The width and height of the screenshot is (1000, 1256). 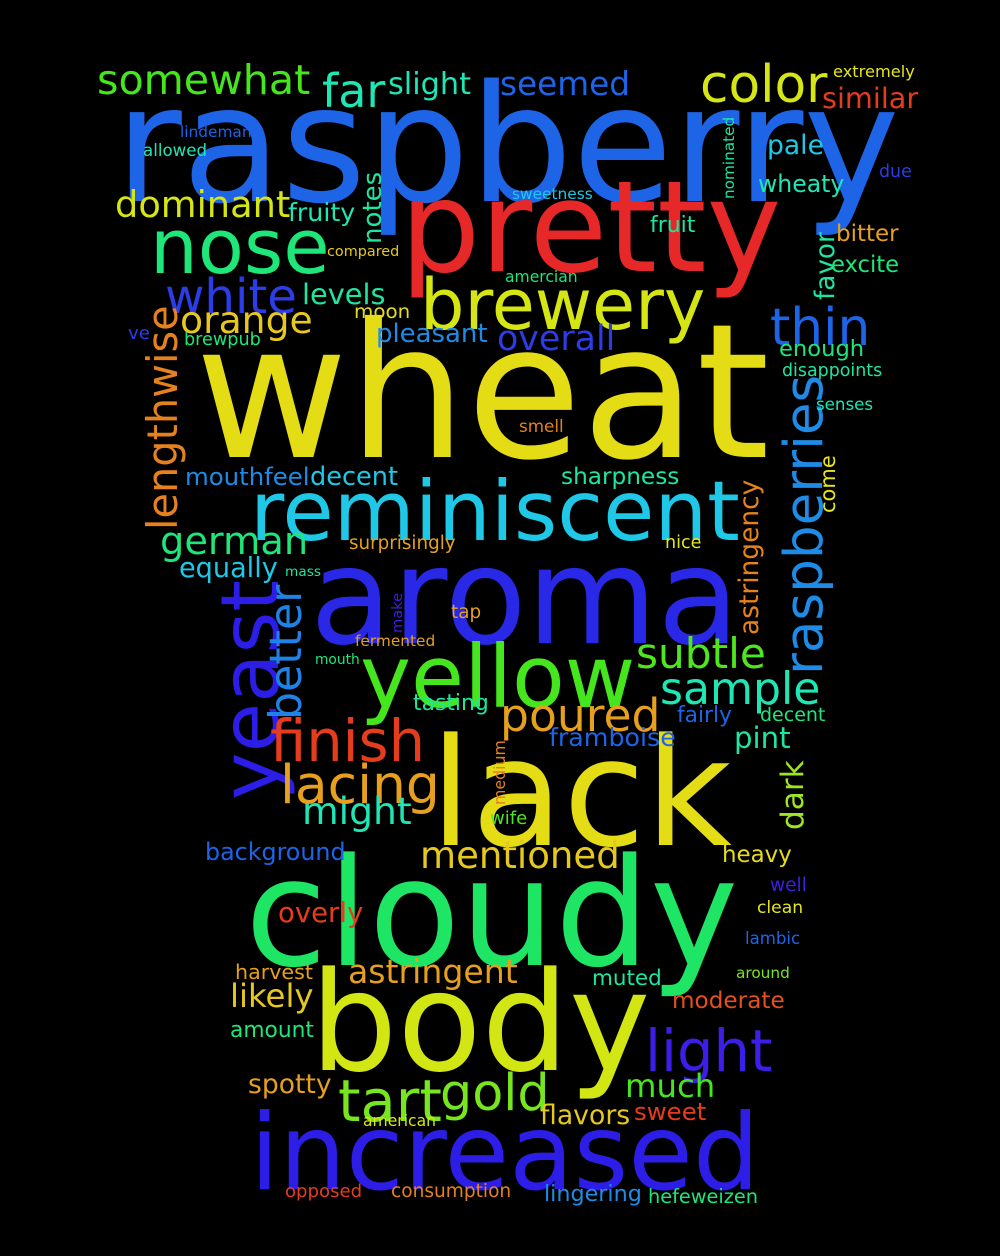 What do you see at coordinates (382, 311) in the screenshot?
I see `word-moon-55: moon` at bounding box center [382, 311].